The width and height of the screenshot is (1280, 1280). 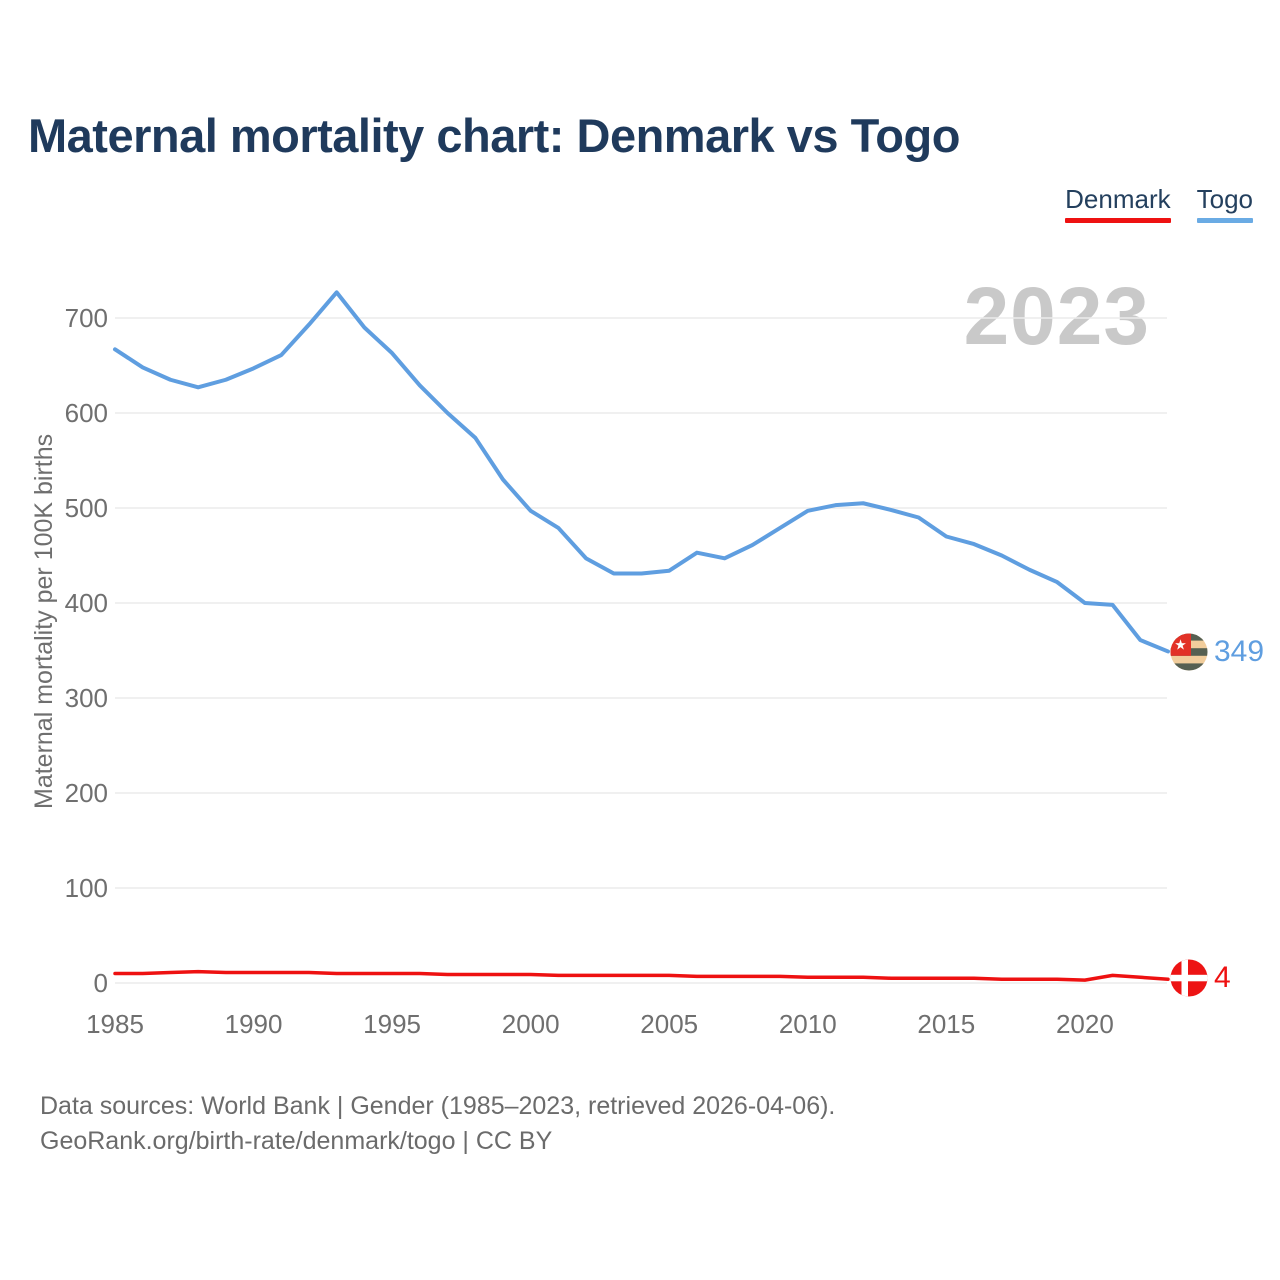 I want to click on legend-item-togo: Togo, so click(x=1224, y=203).